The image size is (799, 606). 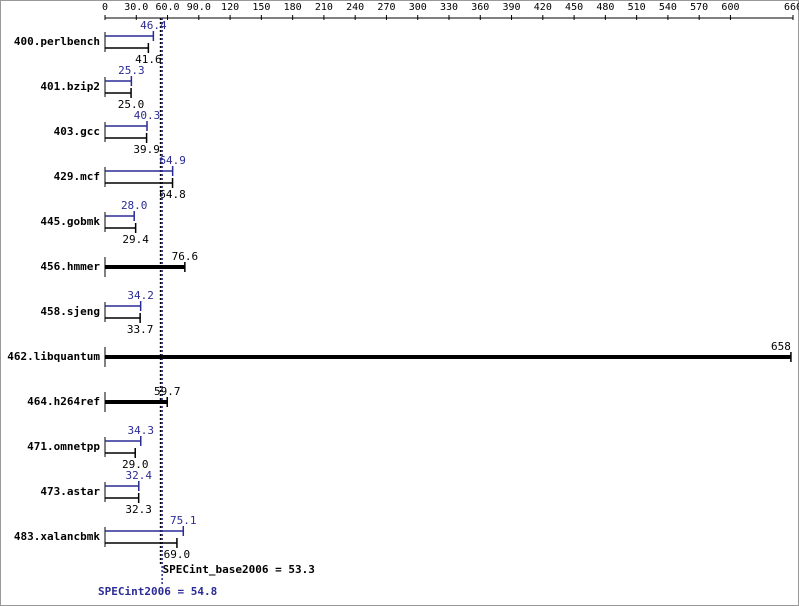 I want to click on x-tick-label: 600, so click(x=730, y=7).